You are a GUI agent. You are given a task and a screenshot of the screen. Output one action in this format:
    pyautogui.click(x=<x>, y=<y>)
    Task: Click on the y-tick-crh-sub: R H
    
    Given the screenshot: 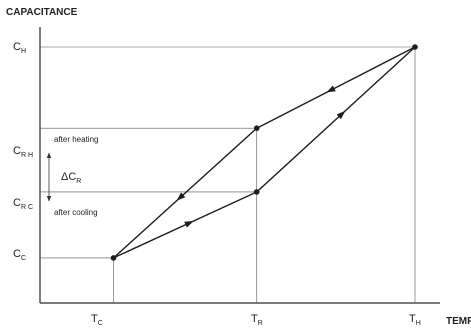 What is the action you would take?
    pyautogui.click(x=27, y=155)
    